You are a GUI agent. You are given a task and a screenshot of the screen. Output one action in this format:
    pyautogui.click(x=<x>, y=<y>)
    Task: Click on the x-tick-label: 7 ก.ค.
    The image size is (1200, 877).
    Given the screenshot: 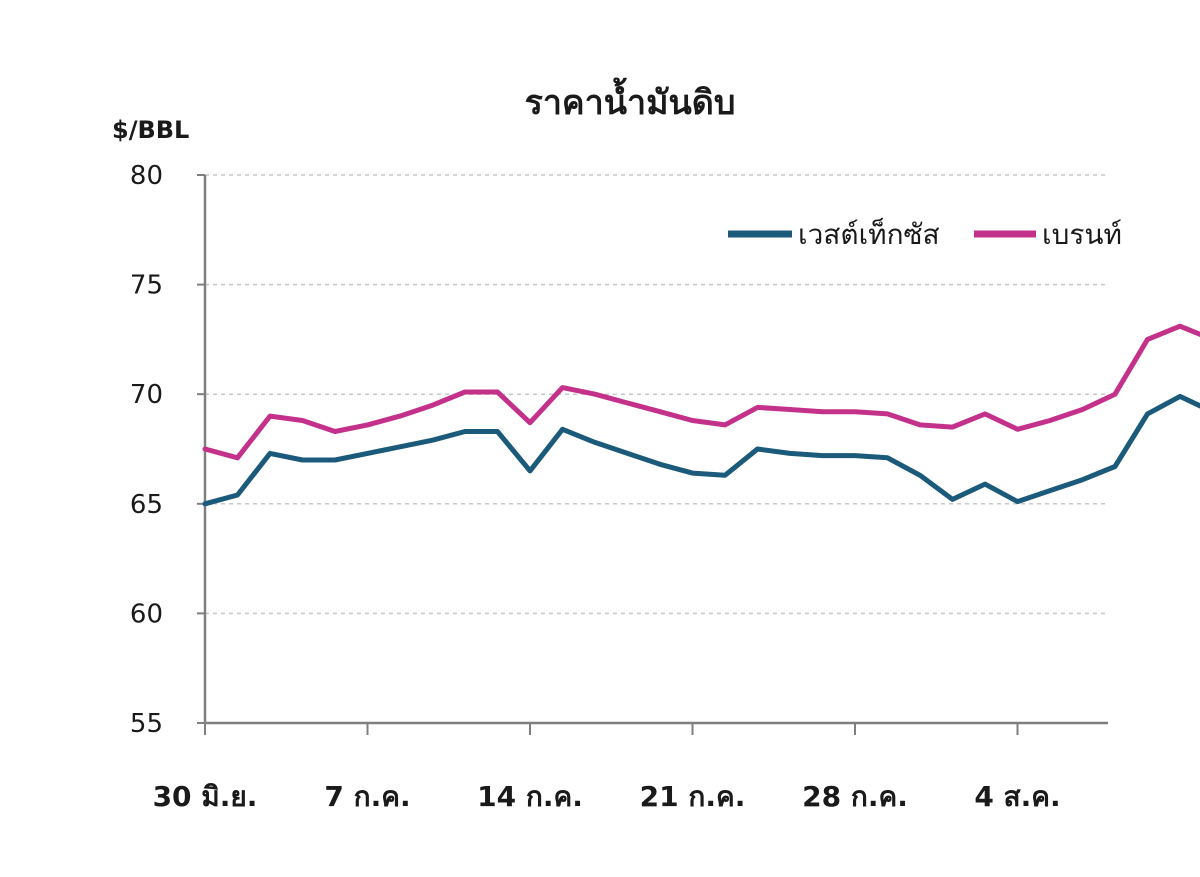 What is the action you would take?
    pyautogui.click(x=367, y=796)
    